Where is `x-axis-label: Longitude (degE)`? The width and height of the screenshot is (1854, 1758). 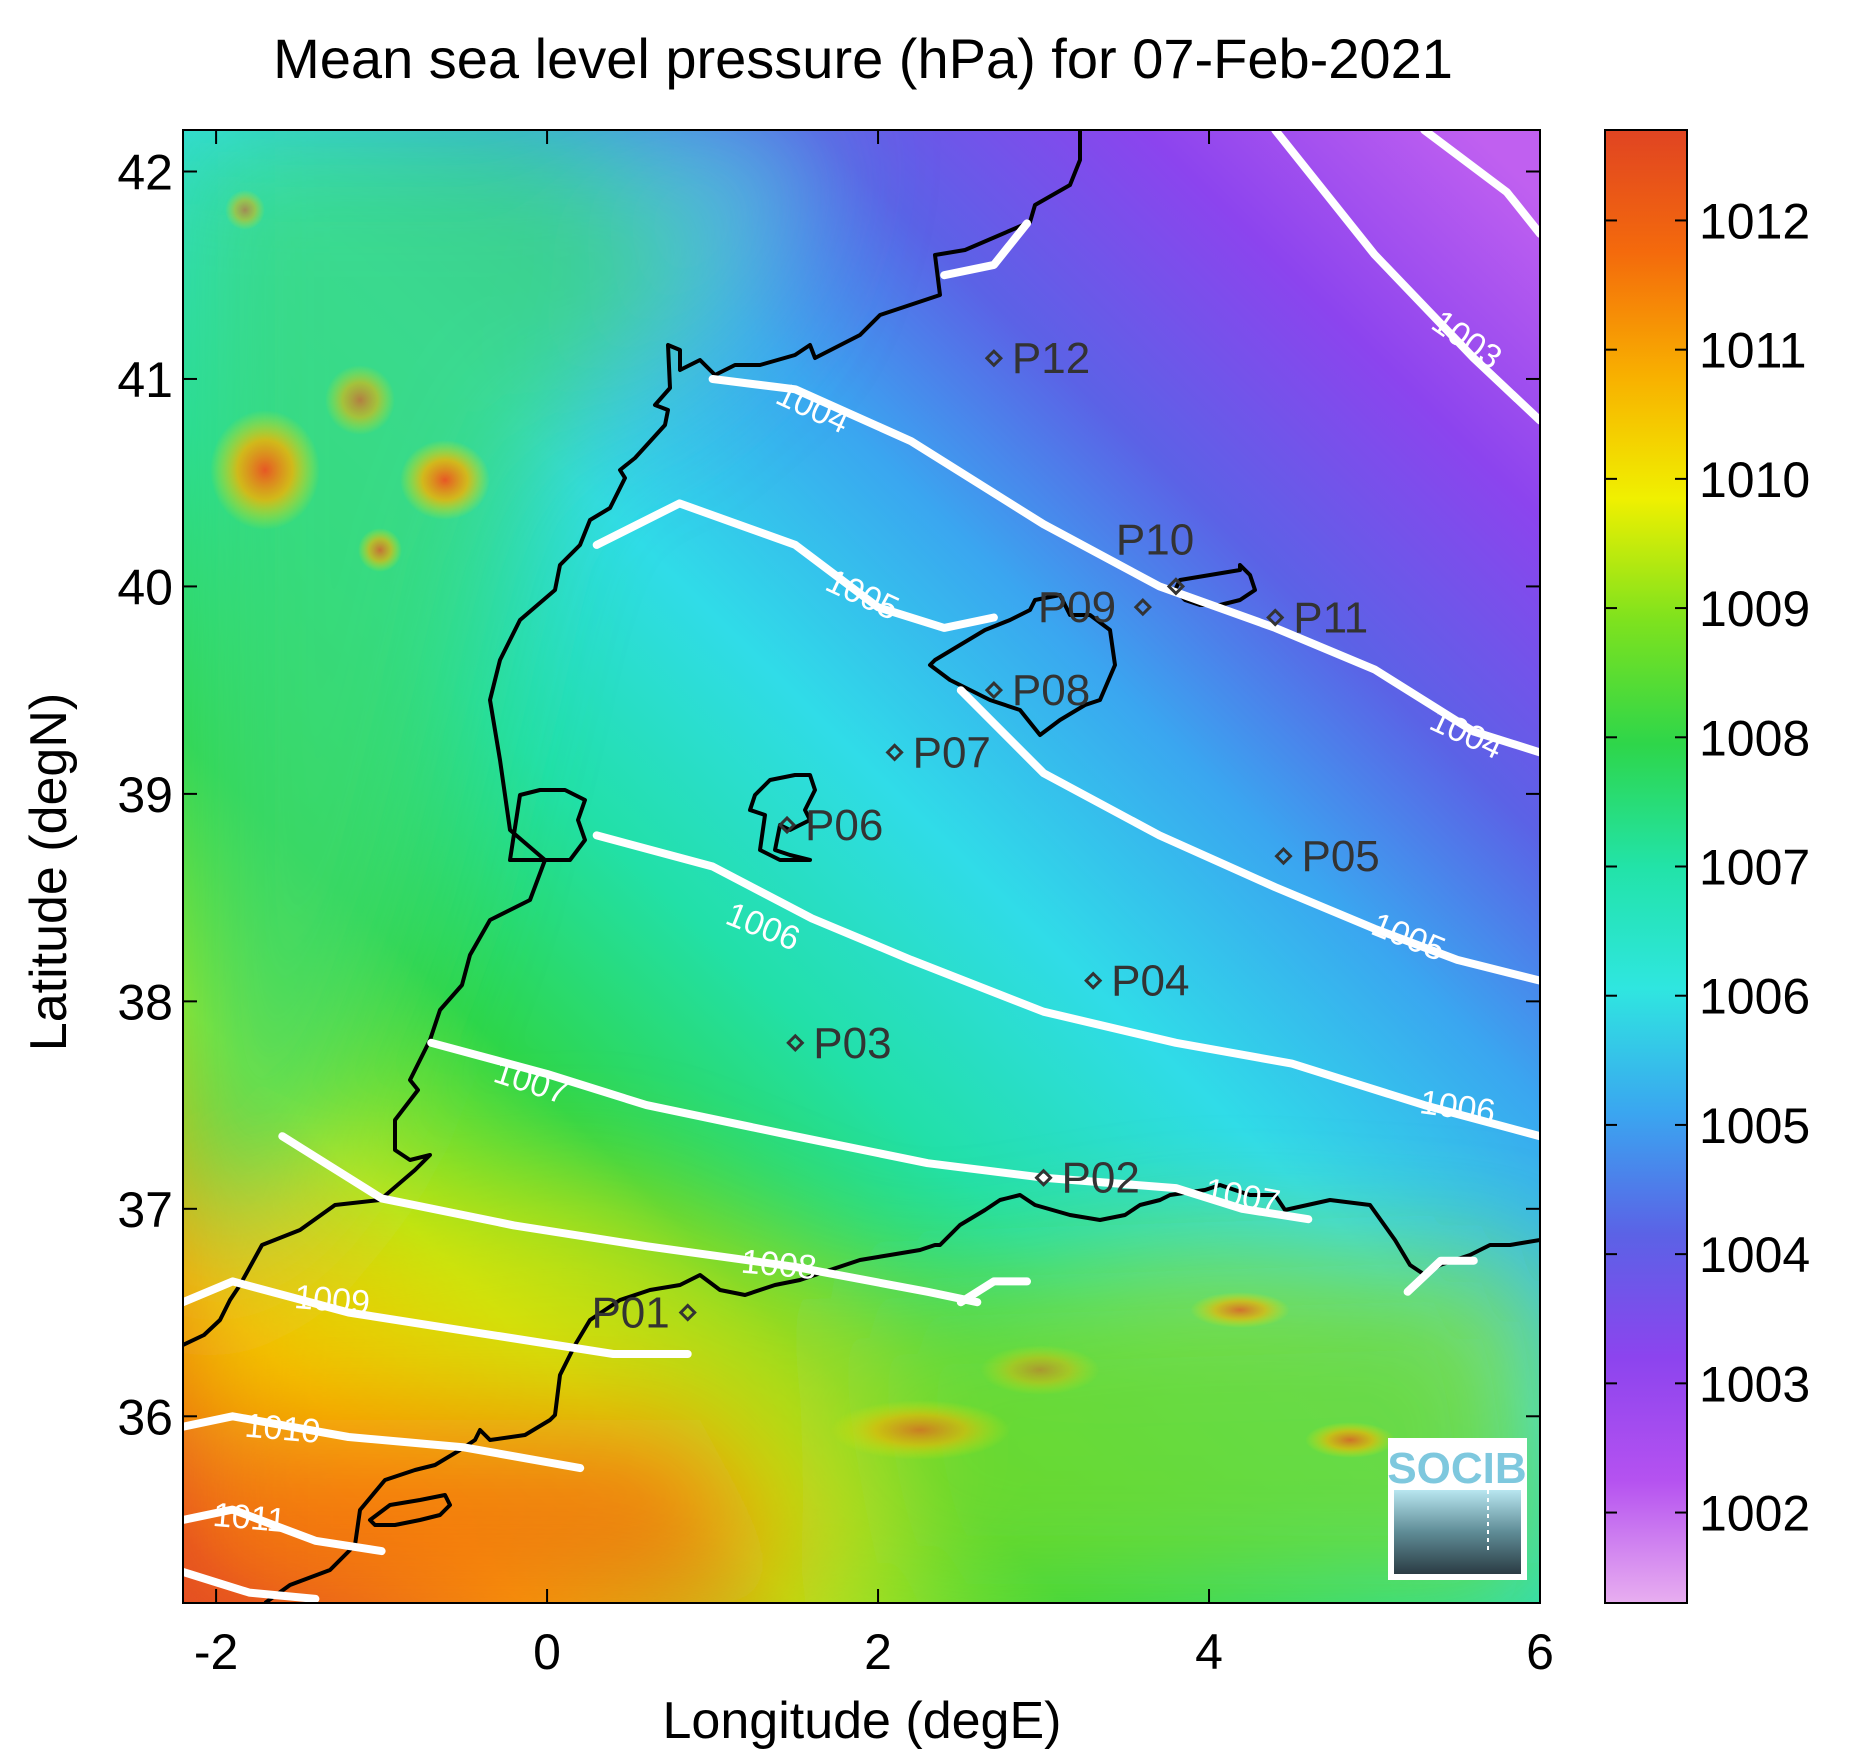 x-axis-label: Longitude (degE) is located at coordinates (862, 1721).